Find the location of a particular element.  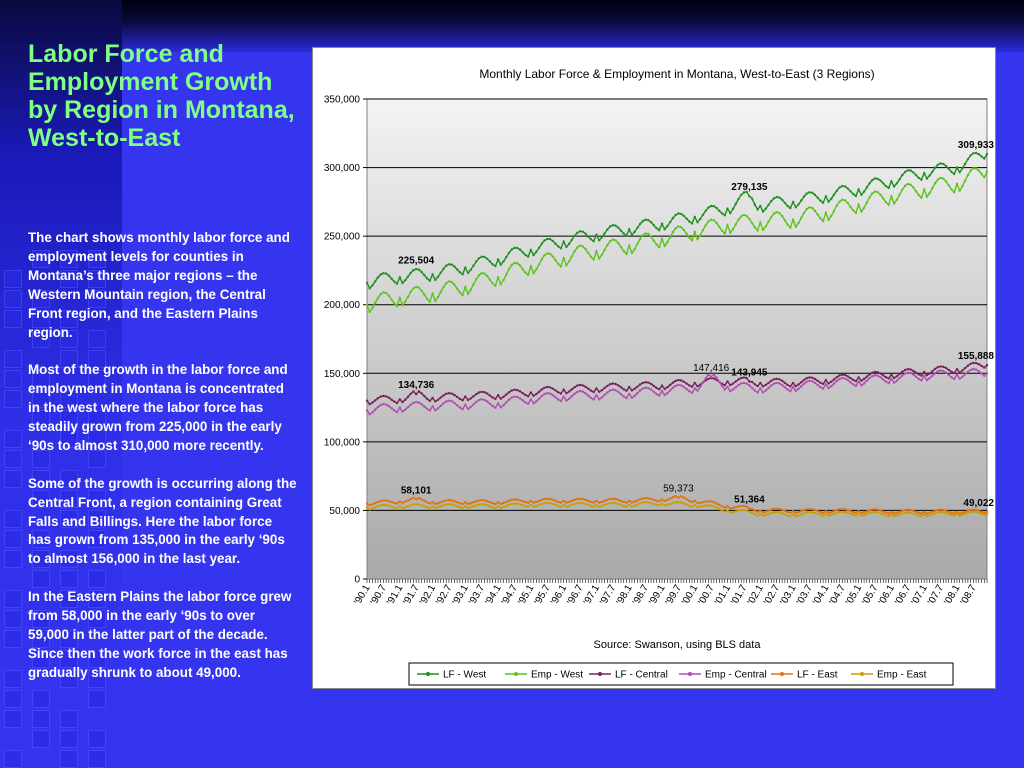

data-label: 49,022 is located at coordinates (978, 503).